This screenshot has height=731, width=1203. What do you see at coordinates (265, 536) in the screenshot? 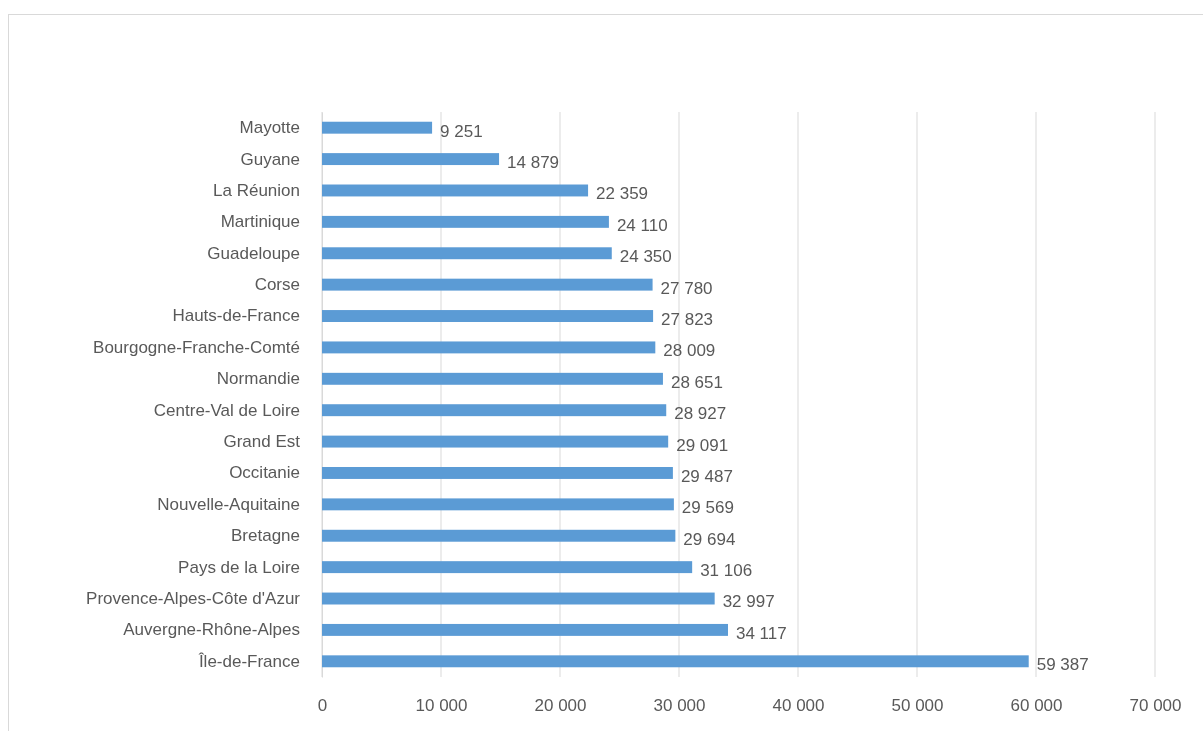
I see `y-tick-label: Bretagne` at bounding box center [265, 536].